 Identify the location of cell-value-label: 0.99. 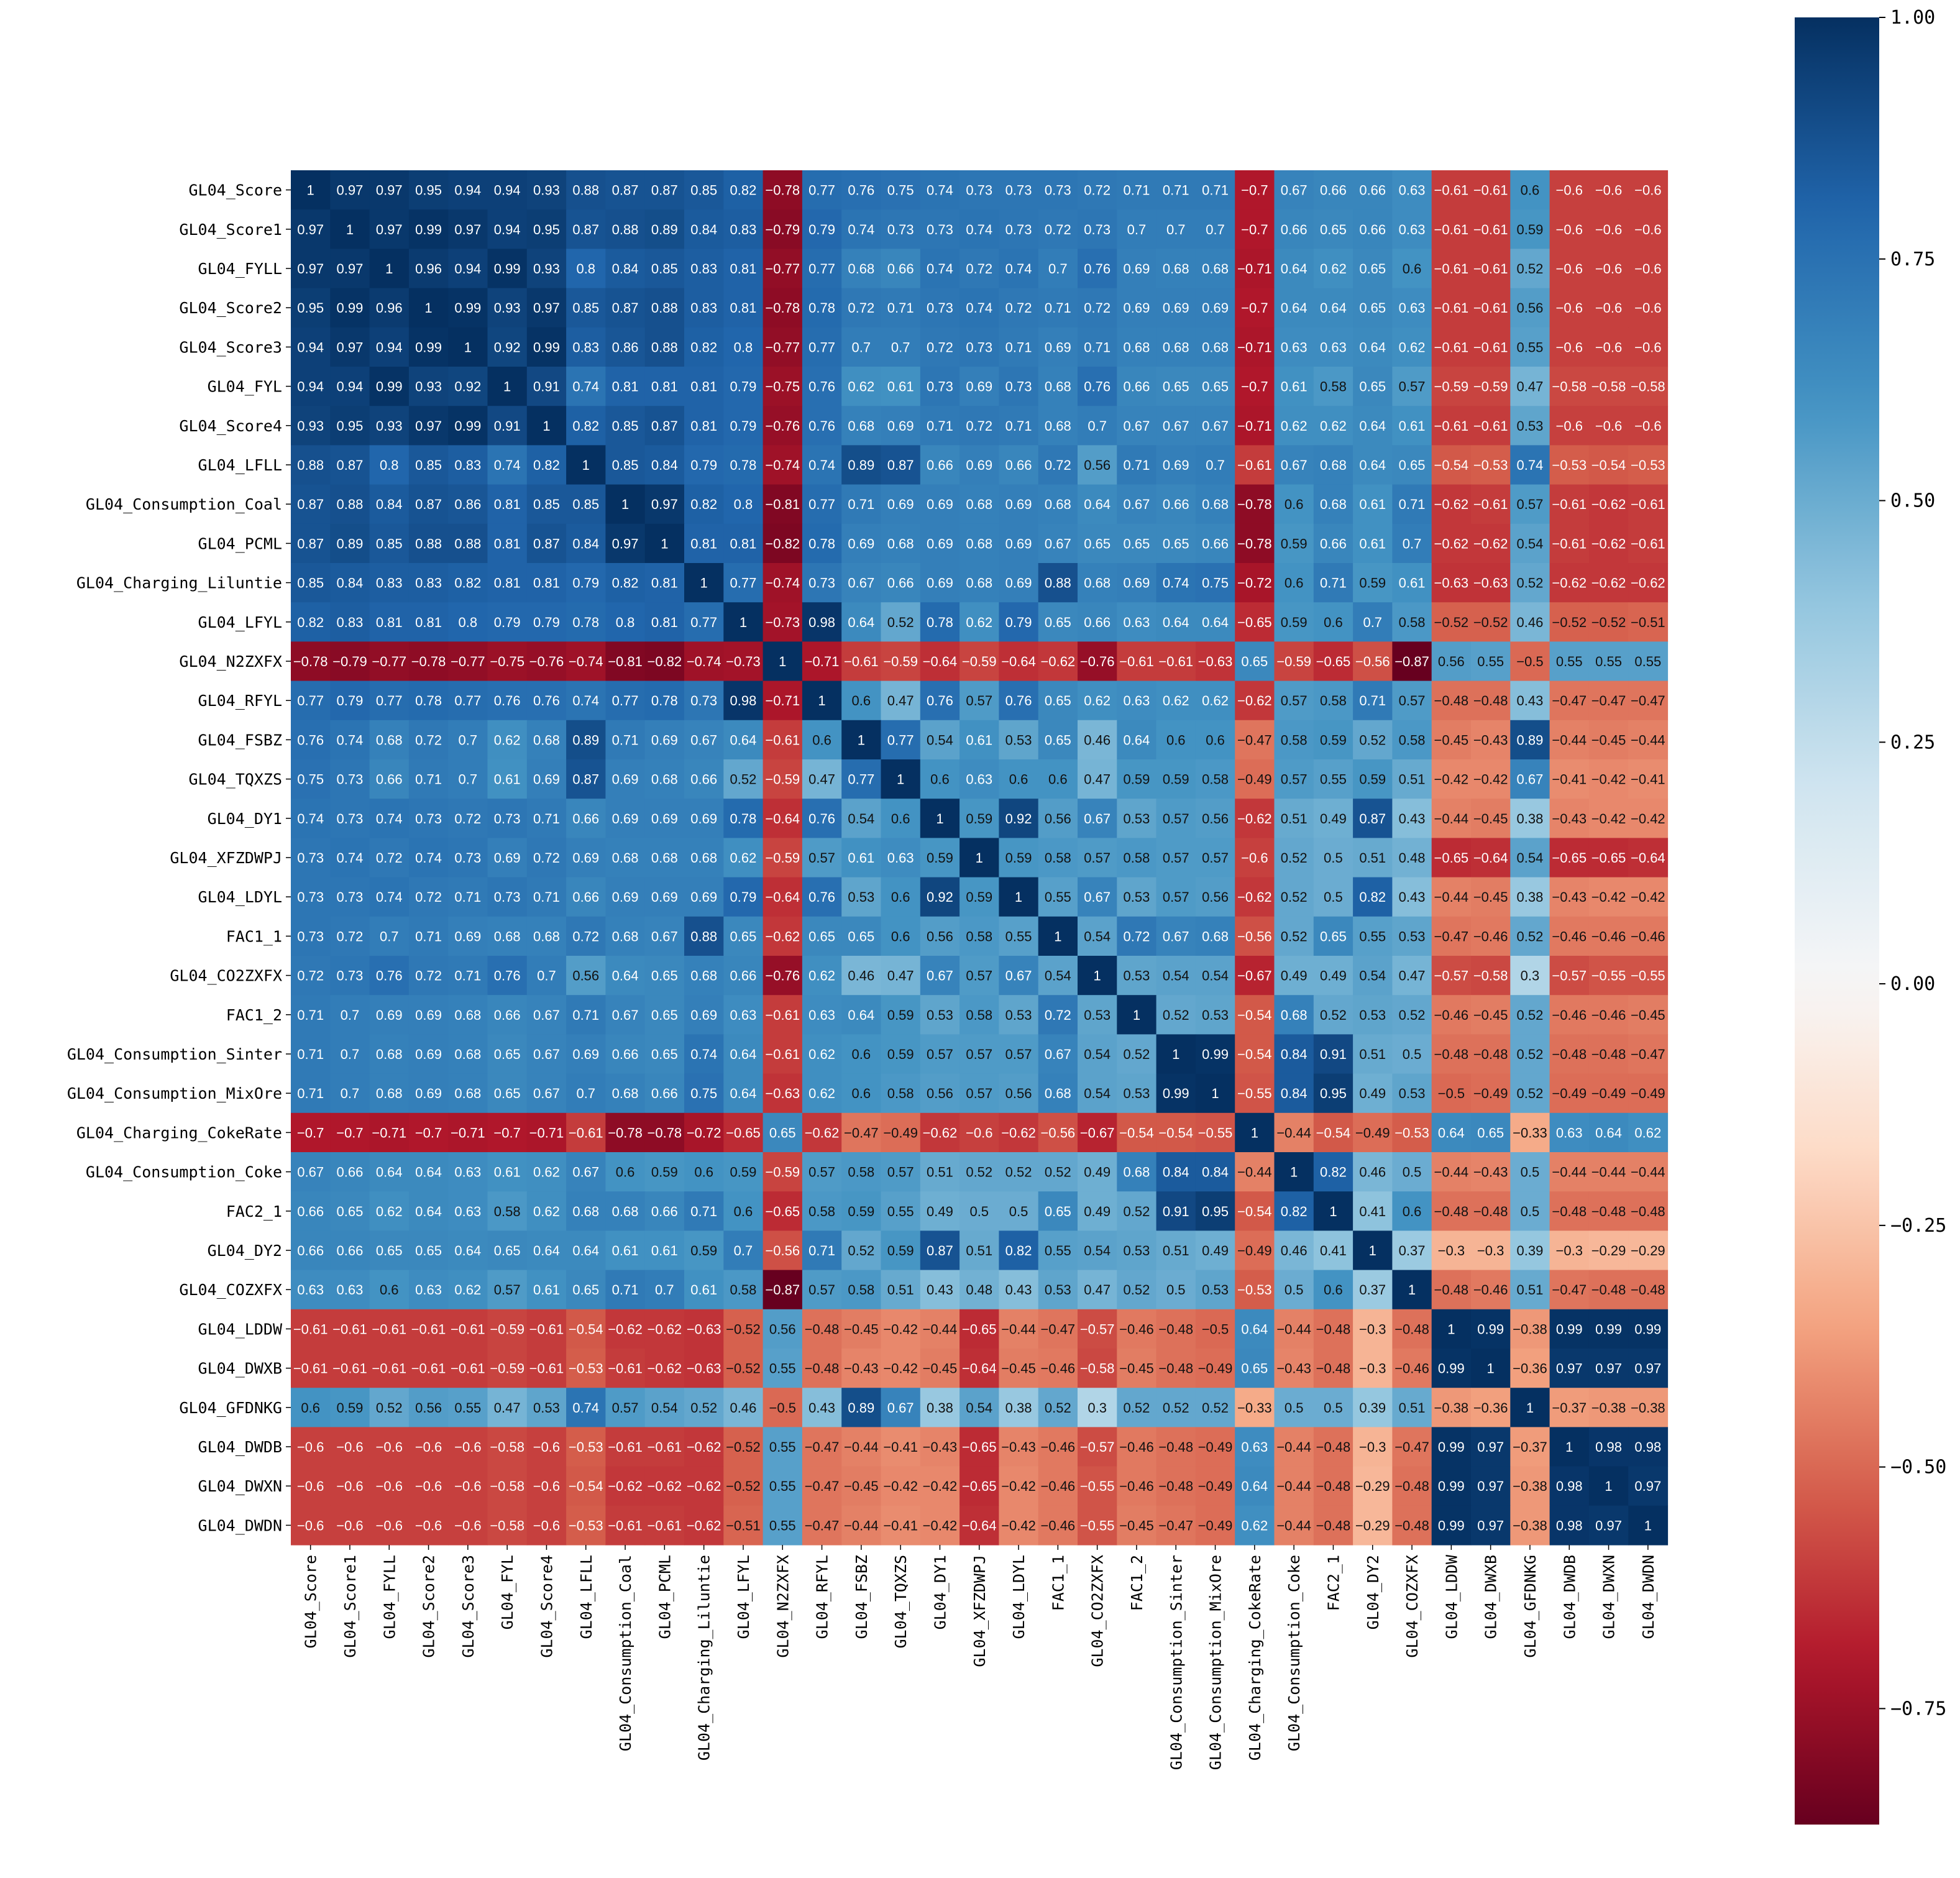
(1451, 1447).